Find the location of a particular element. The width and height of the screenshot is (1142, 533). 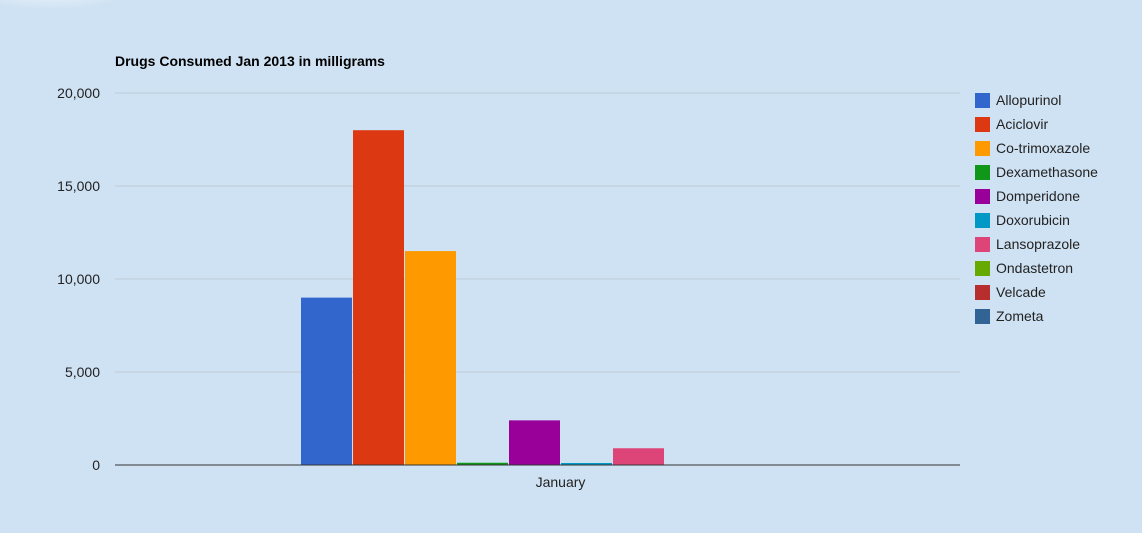

legend-item: Allopurinol is located at coordinates (1018, 100).